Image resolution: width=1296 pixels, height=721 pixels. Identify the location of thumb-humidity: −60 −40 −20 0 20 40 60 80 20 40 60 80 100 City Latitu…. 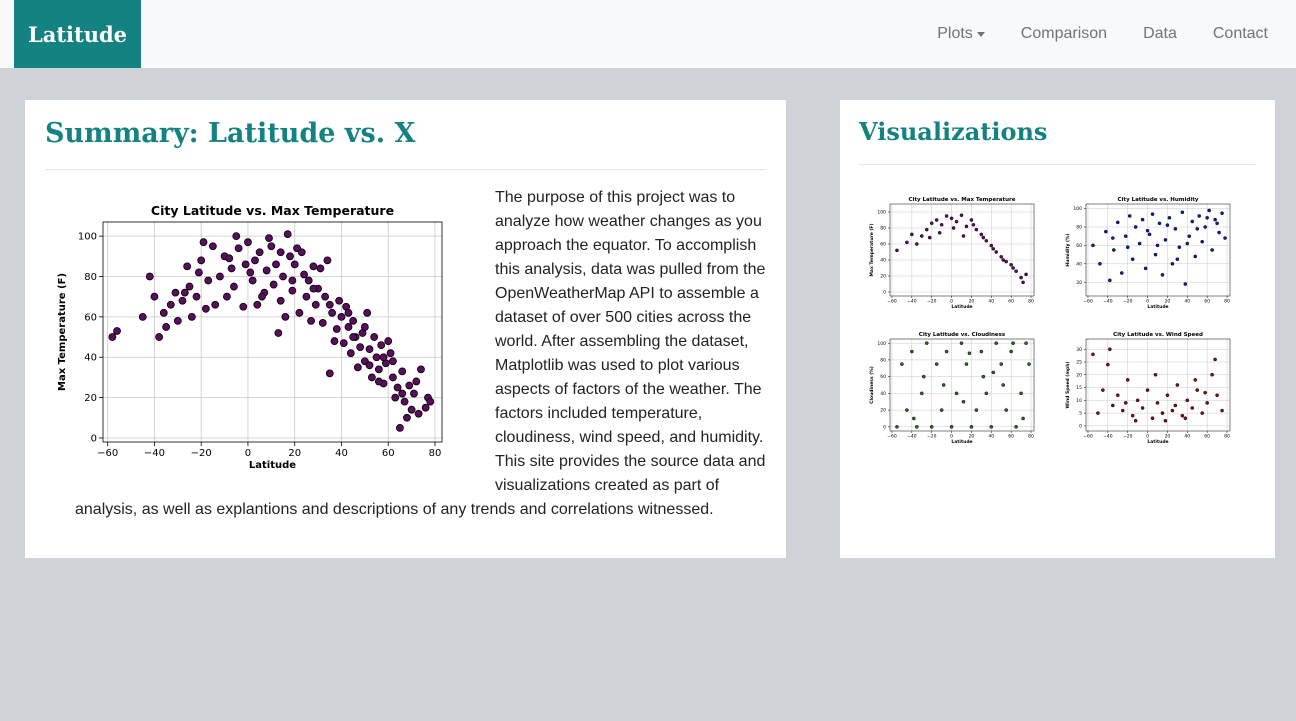
(1148, 251).